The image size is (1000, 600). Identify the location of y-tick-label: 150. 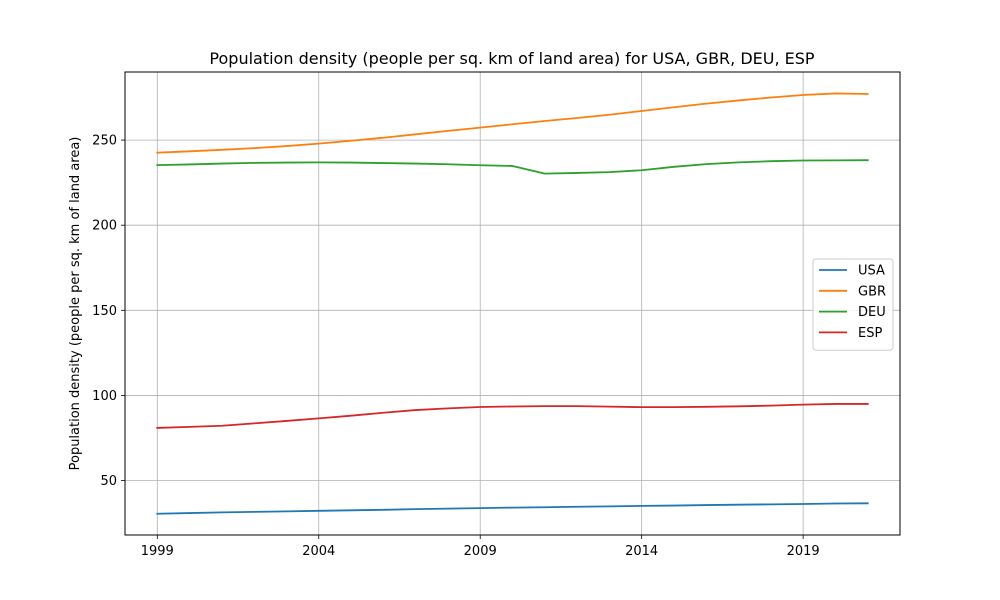
(104, 311).